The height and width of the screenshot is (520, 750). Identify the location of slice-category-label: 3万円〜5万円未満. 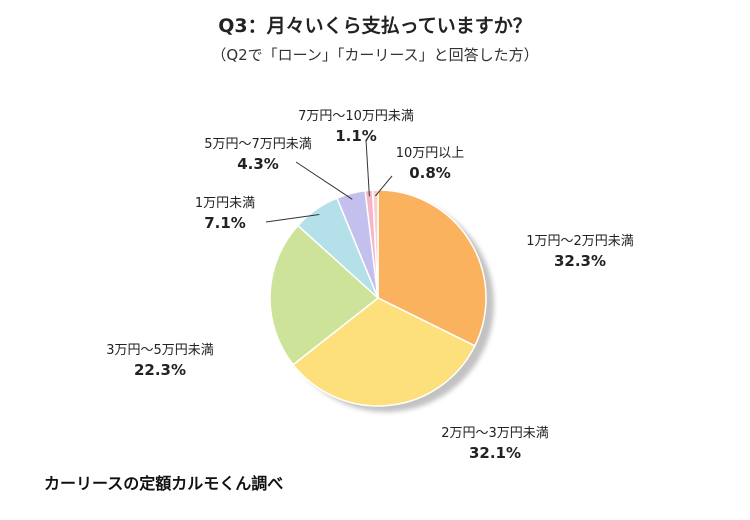
(160, 350).